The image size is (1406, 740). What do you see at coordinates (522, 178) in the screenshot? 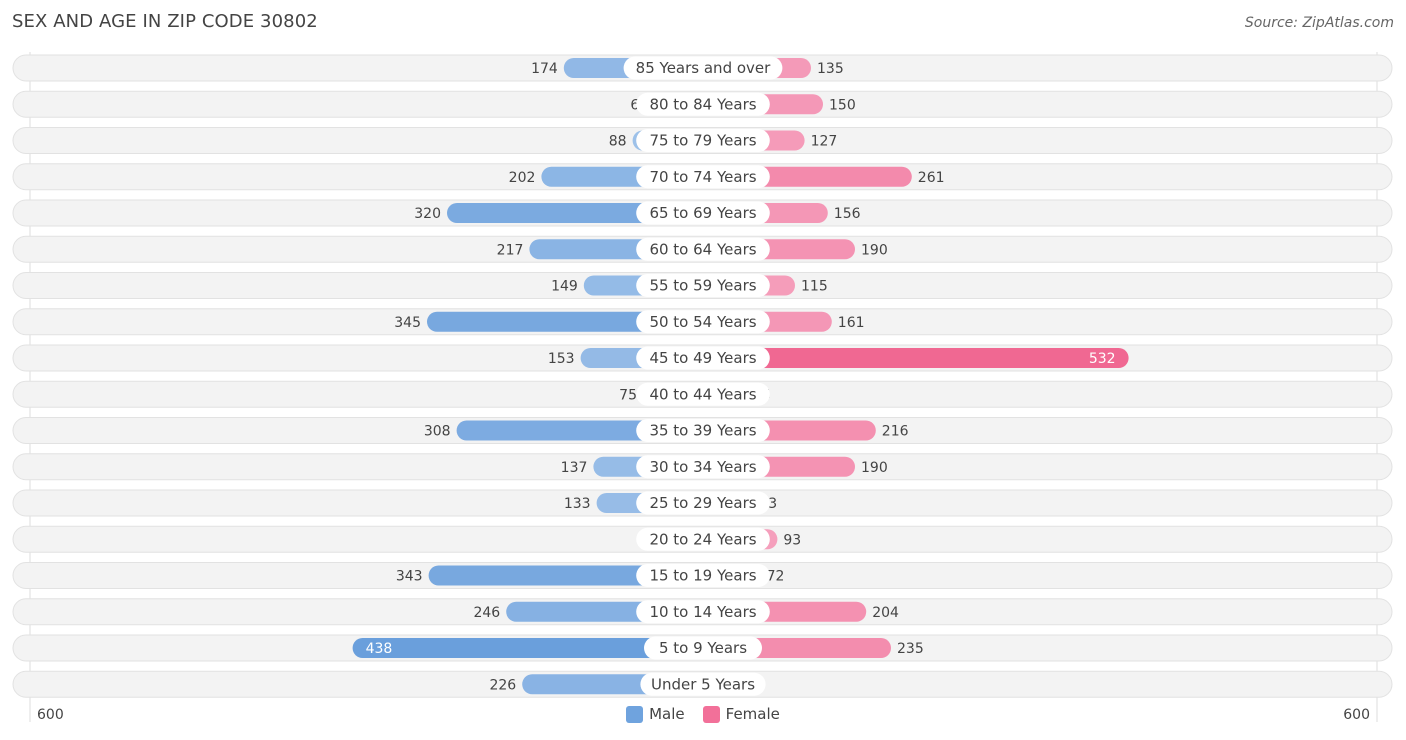
I see `value-label-male: 202` at bounding box center [522, 178].